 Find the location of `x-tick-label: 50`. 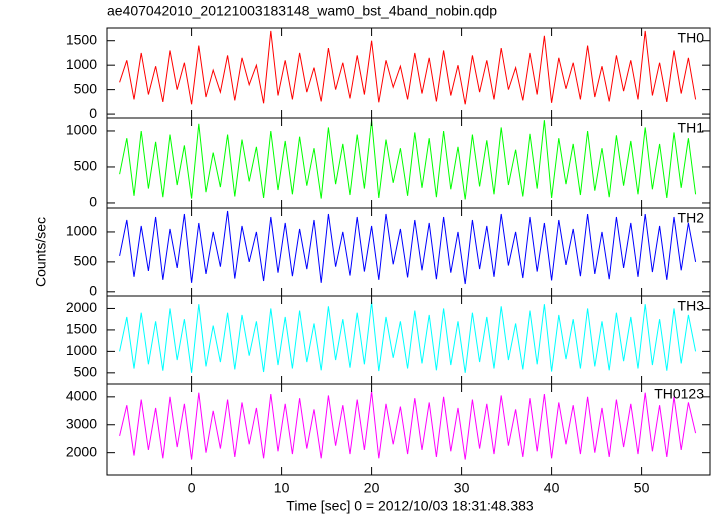

x-tick-label: 50 is located at coordinates (642, 488).